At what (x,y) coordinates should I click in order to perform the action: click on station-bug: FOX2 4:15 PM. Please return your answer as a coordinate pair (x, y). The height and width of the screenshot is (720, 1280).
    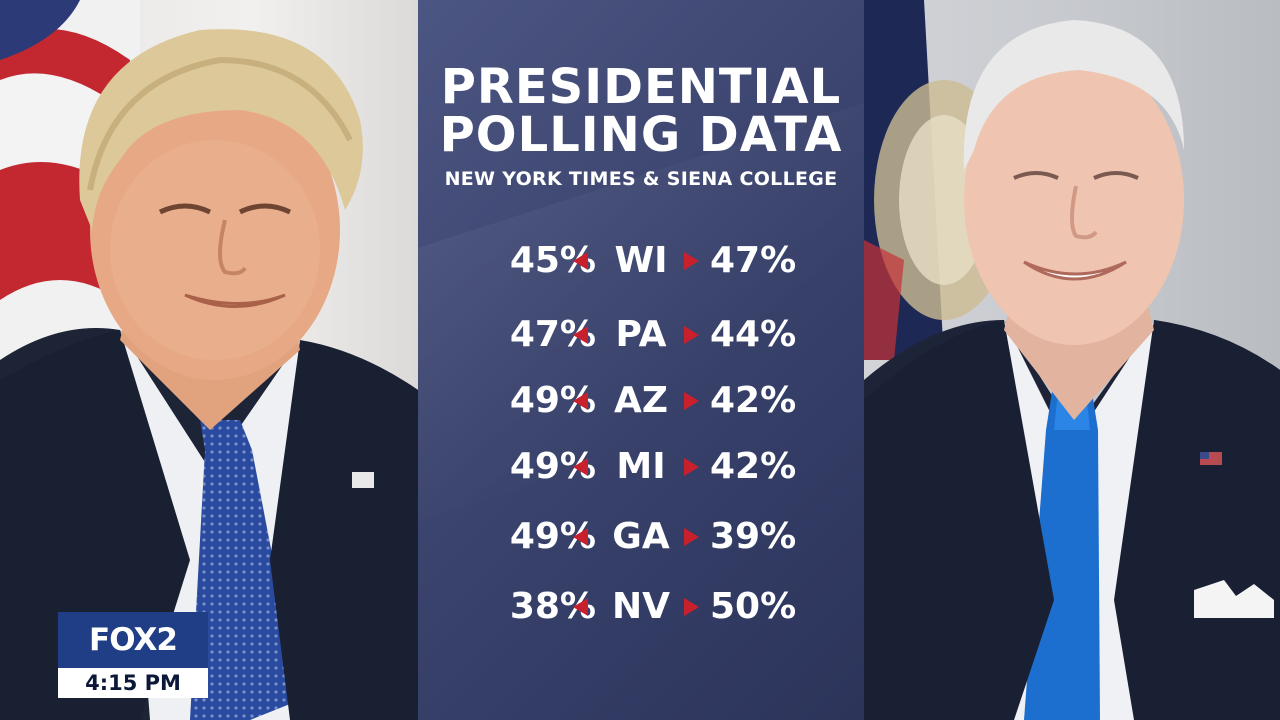
    Looking at the image, I should click on (133, 655).